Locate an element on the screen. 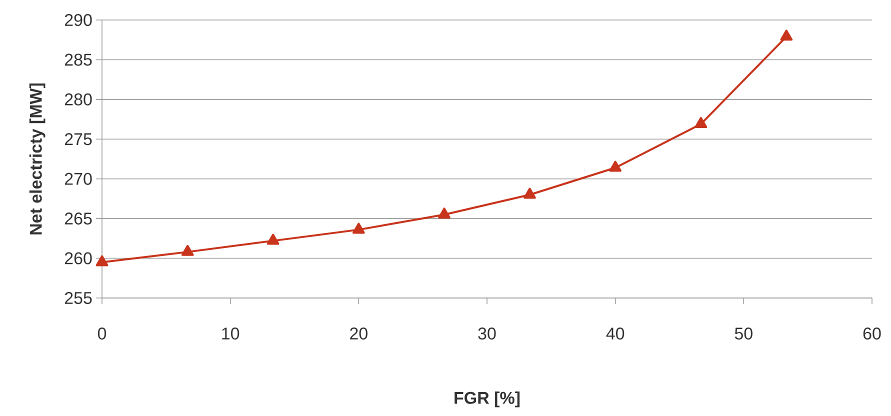 This screenshot has height=416, width=891. x-tick-label: 0 is located at coordinates (102, 334).